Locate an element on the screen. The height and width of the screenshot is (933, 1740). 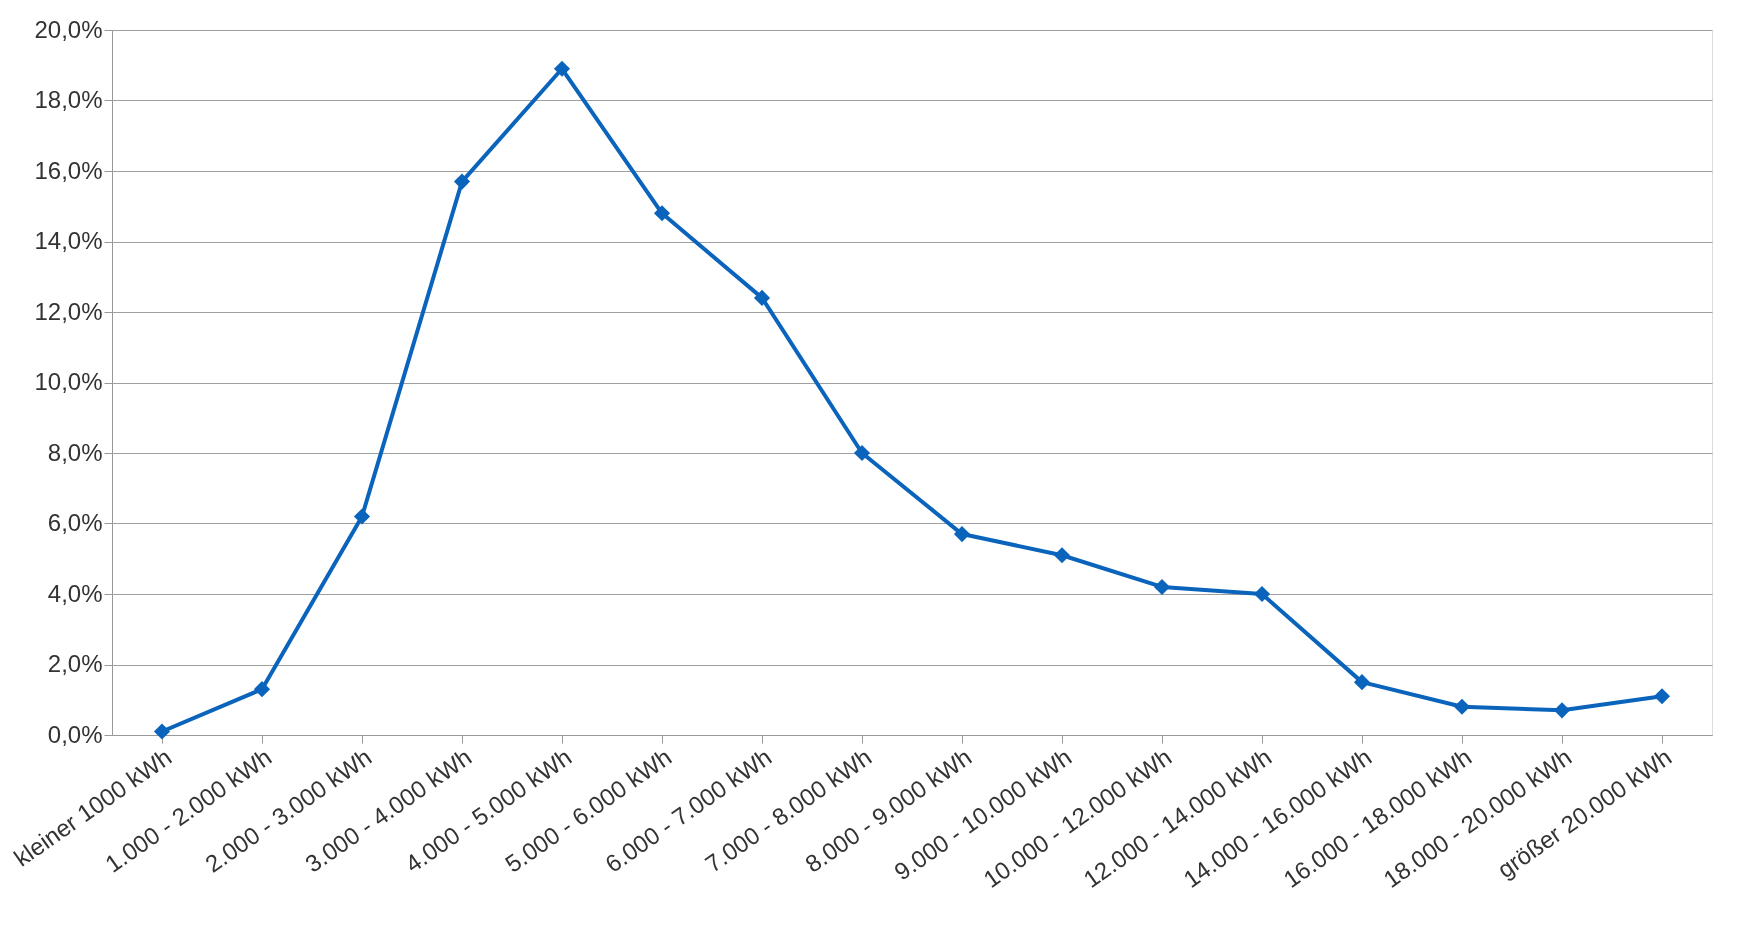
y-tick-label: 16,0% is located at coordinates (68, 170).